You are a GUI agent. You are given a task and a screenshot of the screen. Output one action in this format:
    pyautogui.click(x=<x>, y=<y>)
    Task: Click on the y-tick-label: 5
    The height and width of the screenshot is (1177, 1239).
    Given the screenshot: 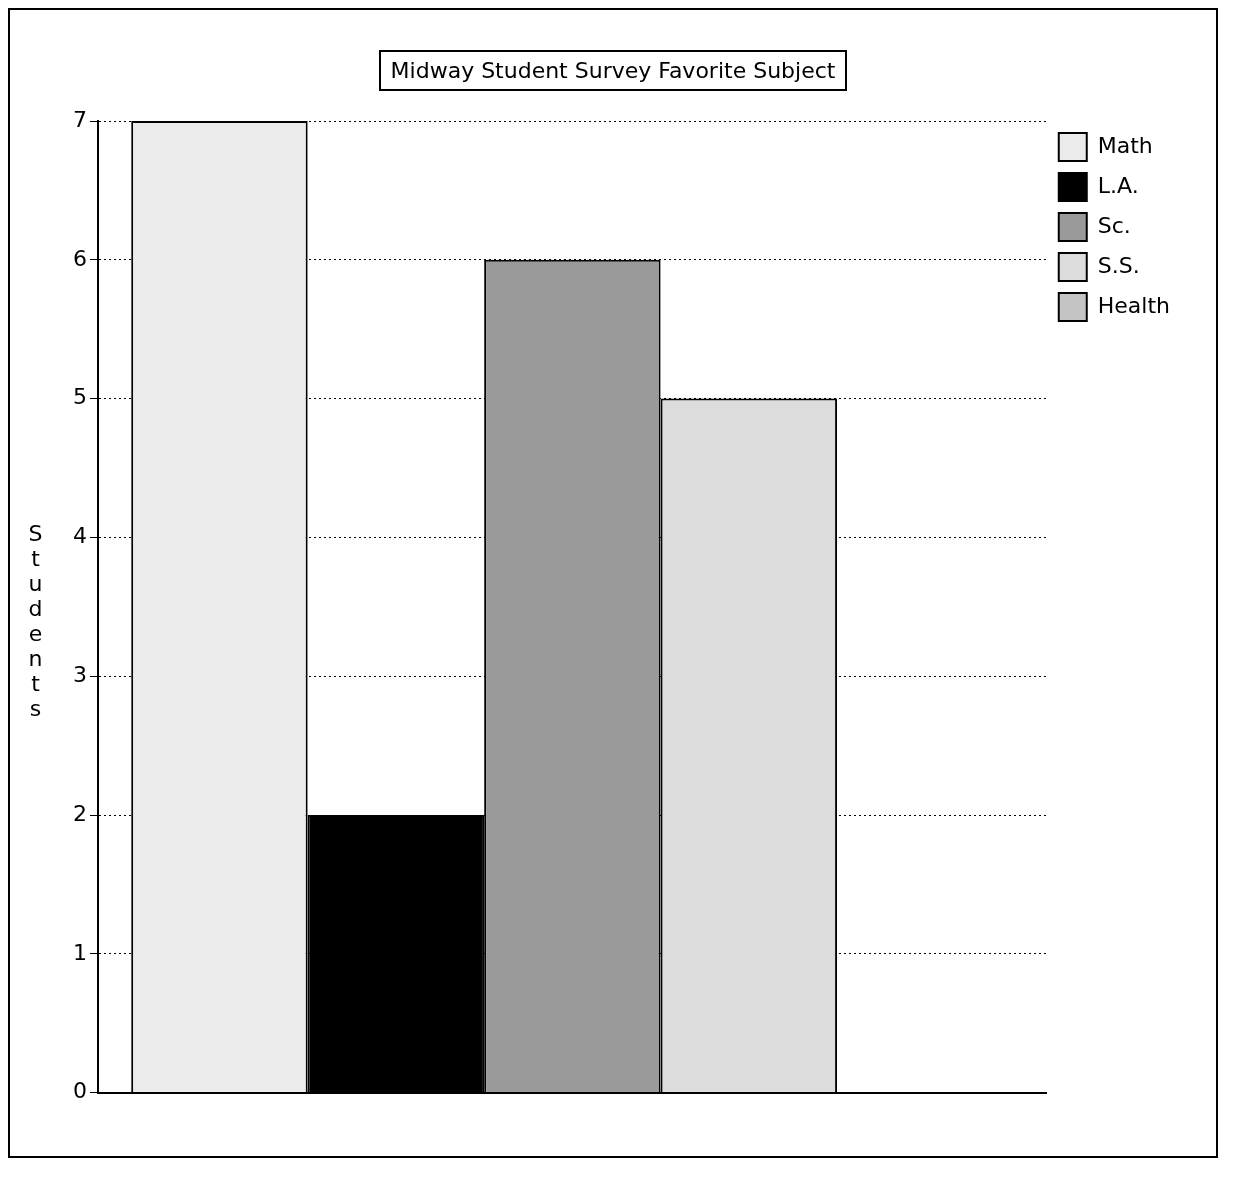 What is the action you would take?
    pyautogui.click(x=80, y=397)
    